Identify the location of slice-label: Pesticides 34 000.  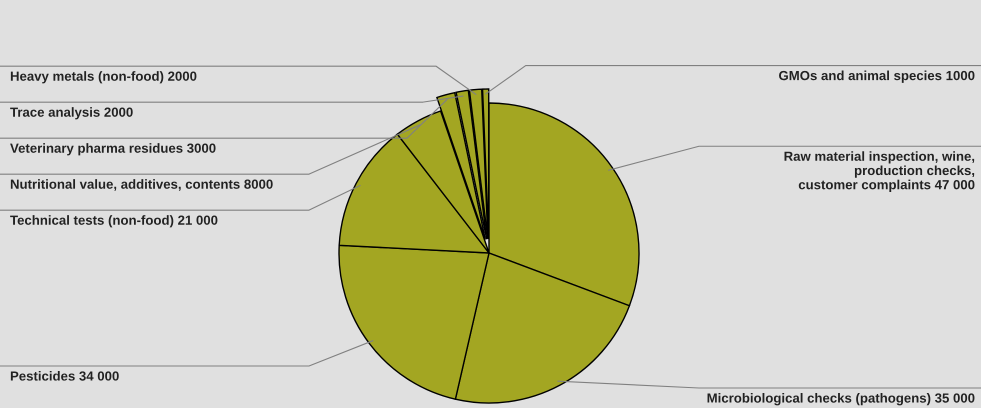
(64, 375).